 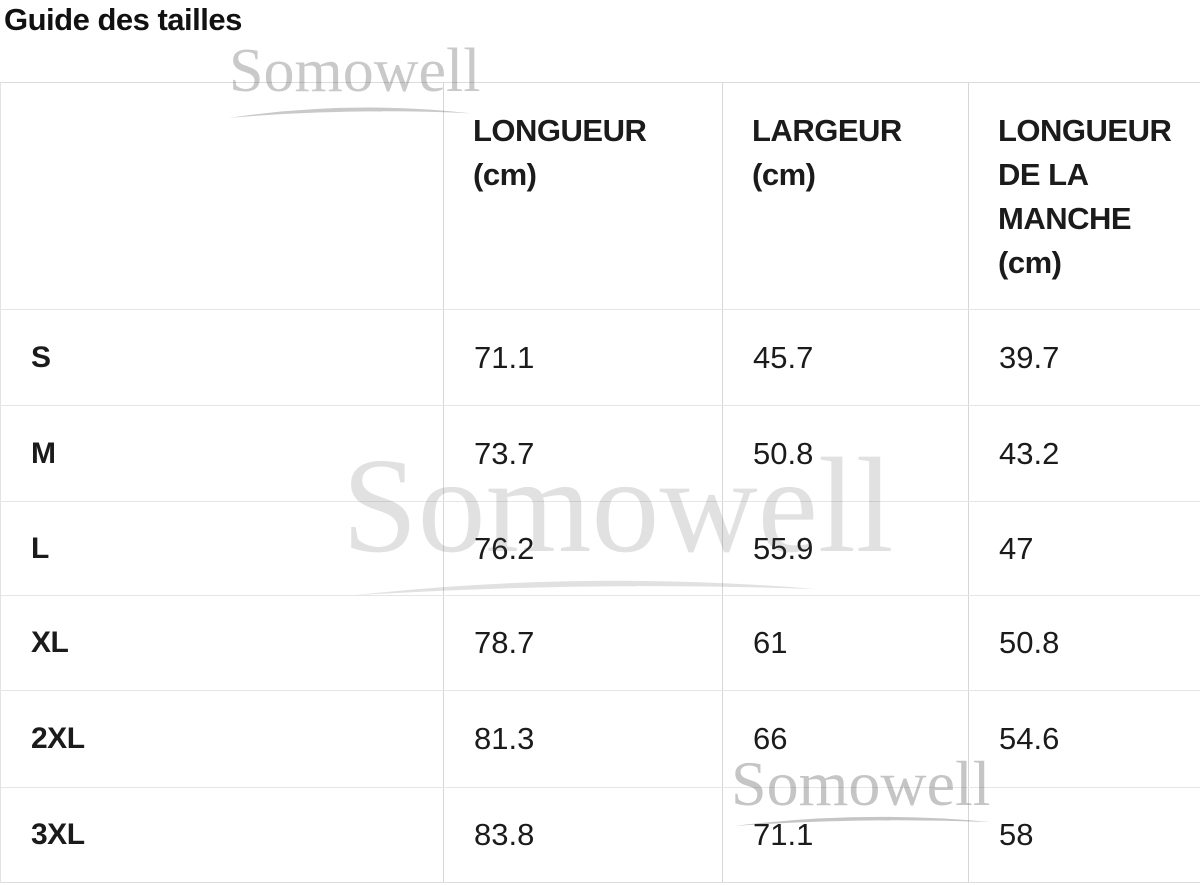 What do you see at coordinates (1084, 453) in the screenshot?
I see `manche-value: 43.2` at bounding box center [1084, 453].